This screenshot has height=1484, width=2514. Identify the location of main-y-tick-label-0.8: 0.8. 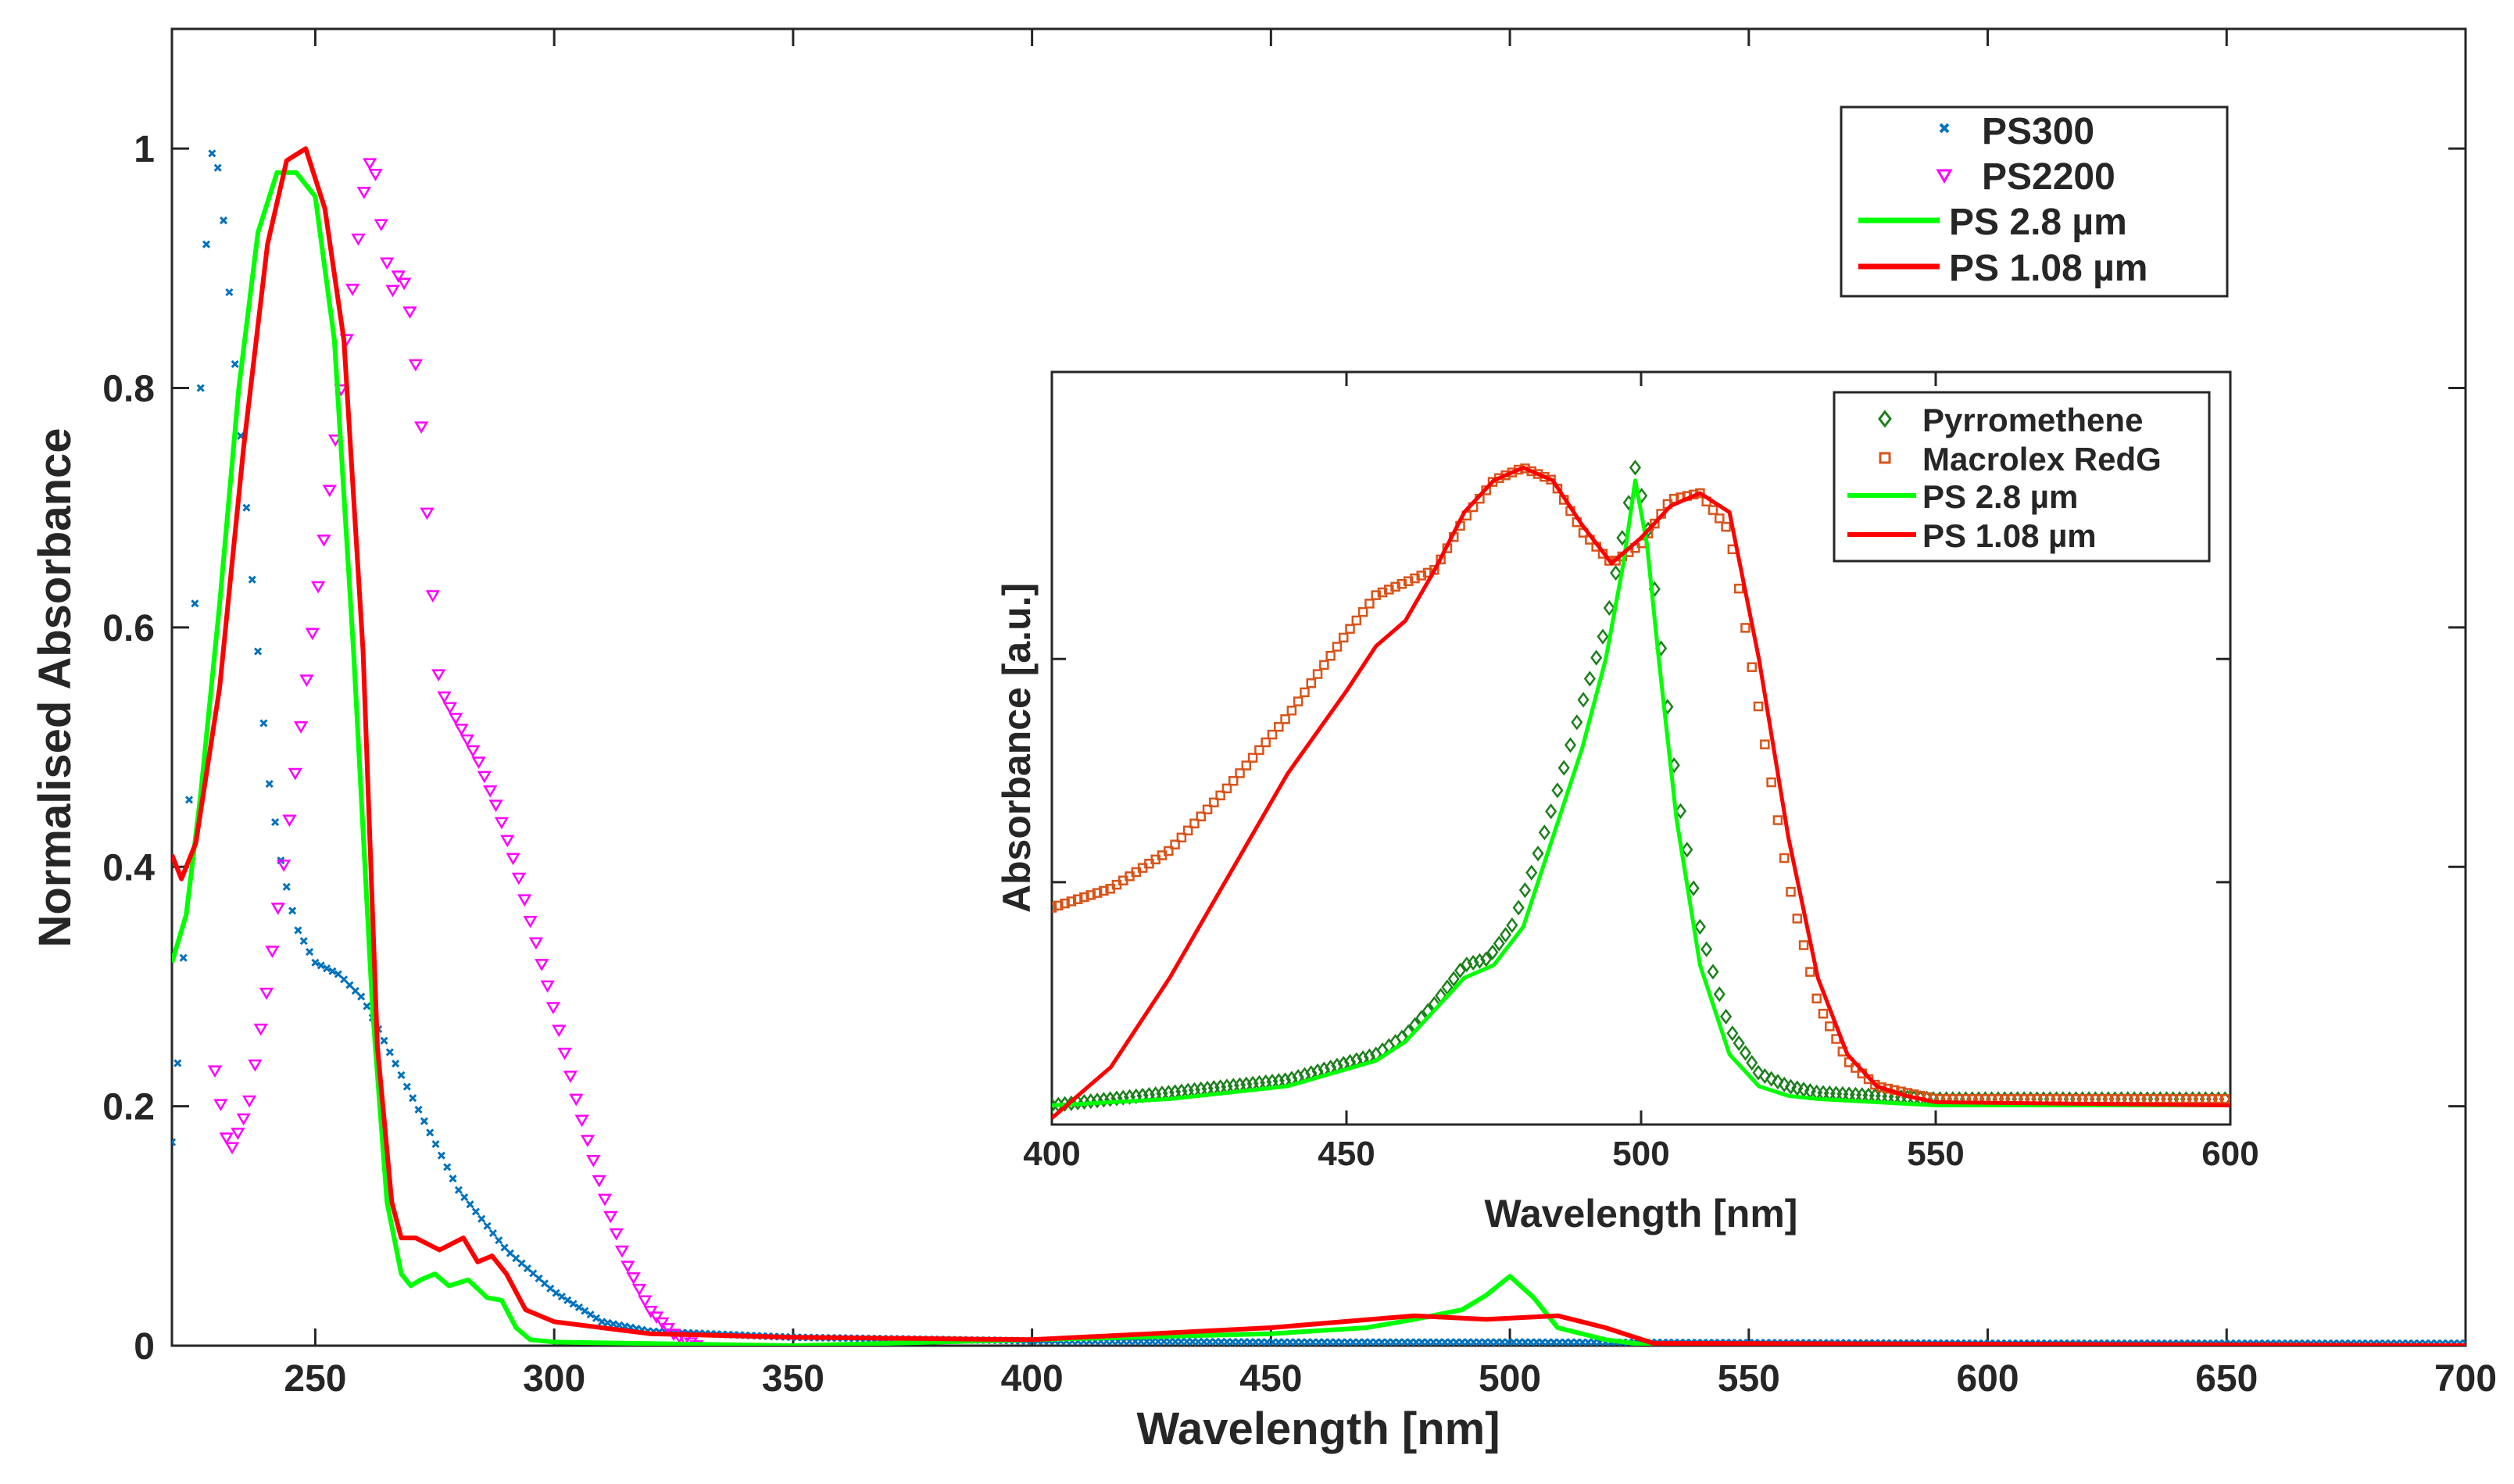
(128, 389).